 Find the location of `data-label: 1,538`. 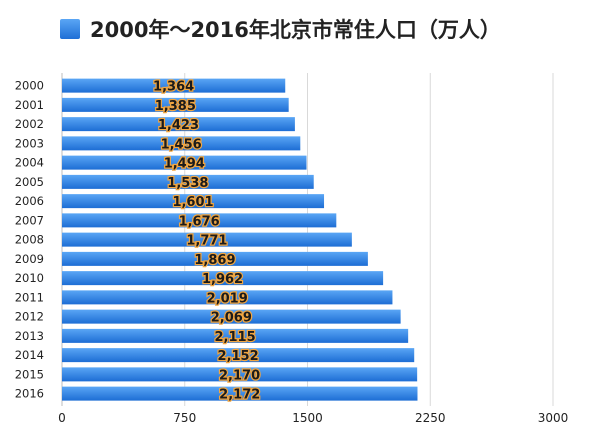

data-label: 1,538 is located at coordinates (187, 183).